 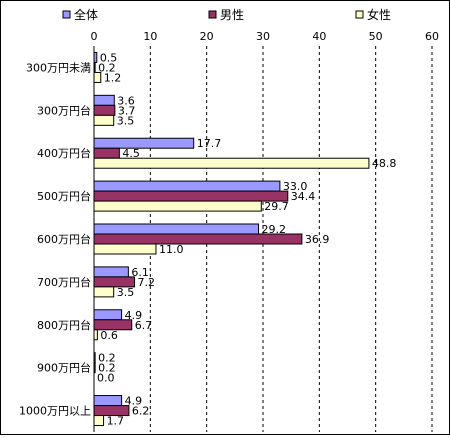 What do you see at coordinates (106, 378) in the screenshot?
I see `data-label: 0.0` at bounding box center [106, 378].